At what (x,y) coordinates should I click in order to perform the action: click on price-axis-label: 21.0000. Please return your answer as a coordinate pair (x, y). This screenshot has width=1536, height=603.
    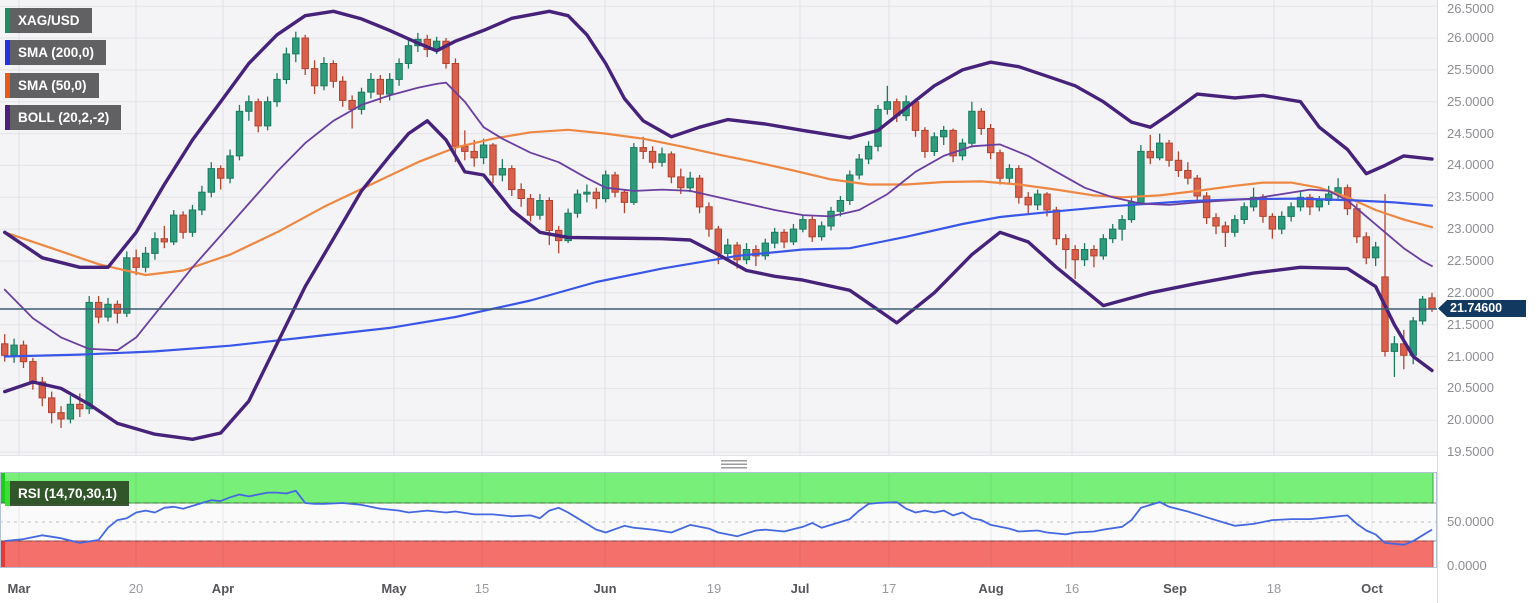
    Looking at the image, I should click on (1470, 356).